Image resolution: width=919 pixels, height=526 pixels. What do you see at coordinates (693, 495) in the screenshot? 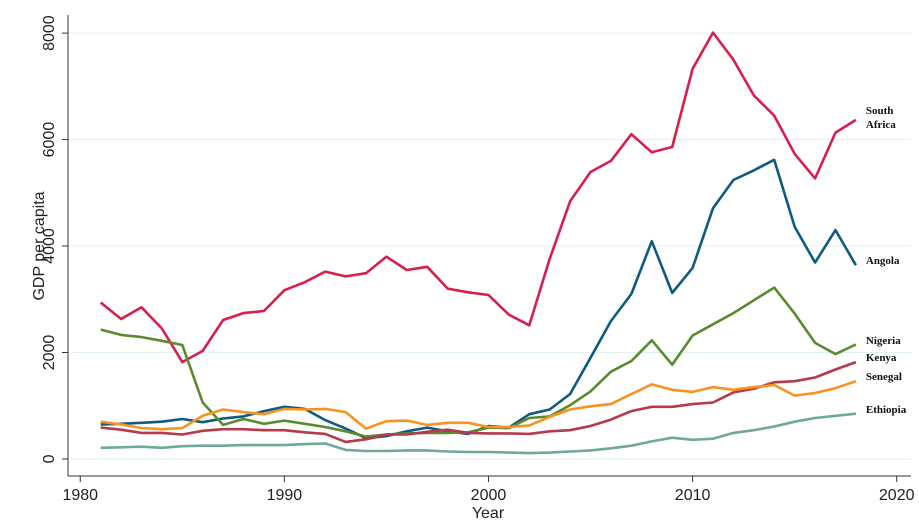
I see `x-tick-label: 2010` at bounding box center [693, 495].